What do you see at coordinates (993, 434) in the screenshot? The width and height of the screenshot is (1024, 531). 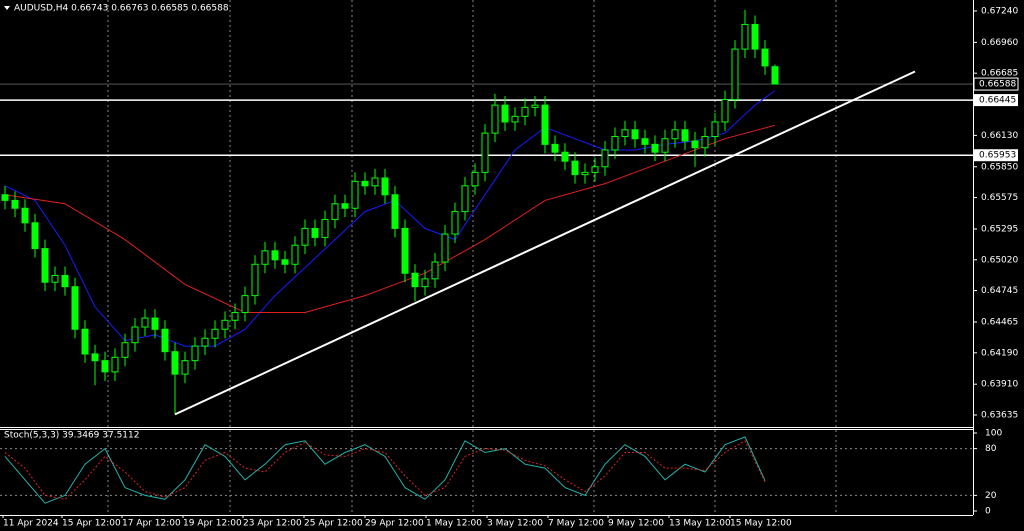 I see `stoch-tick-label: 100` at bounding box center [993, 434].